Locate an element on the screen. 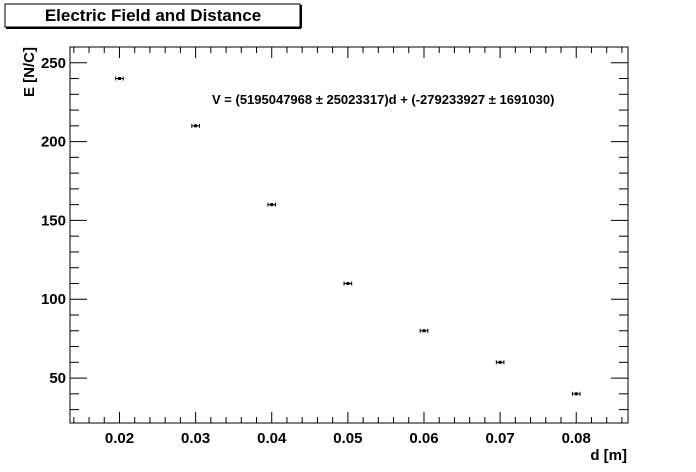 The height and width of the screenshot is (472, 696). x-tick-label: 0.06 is located at coordinates (423, 438).